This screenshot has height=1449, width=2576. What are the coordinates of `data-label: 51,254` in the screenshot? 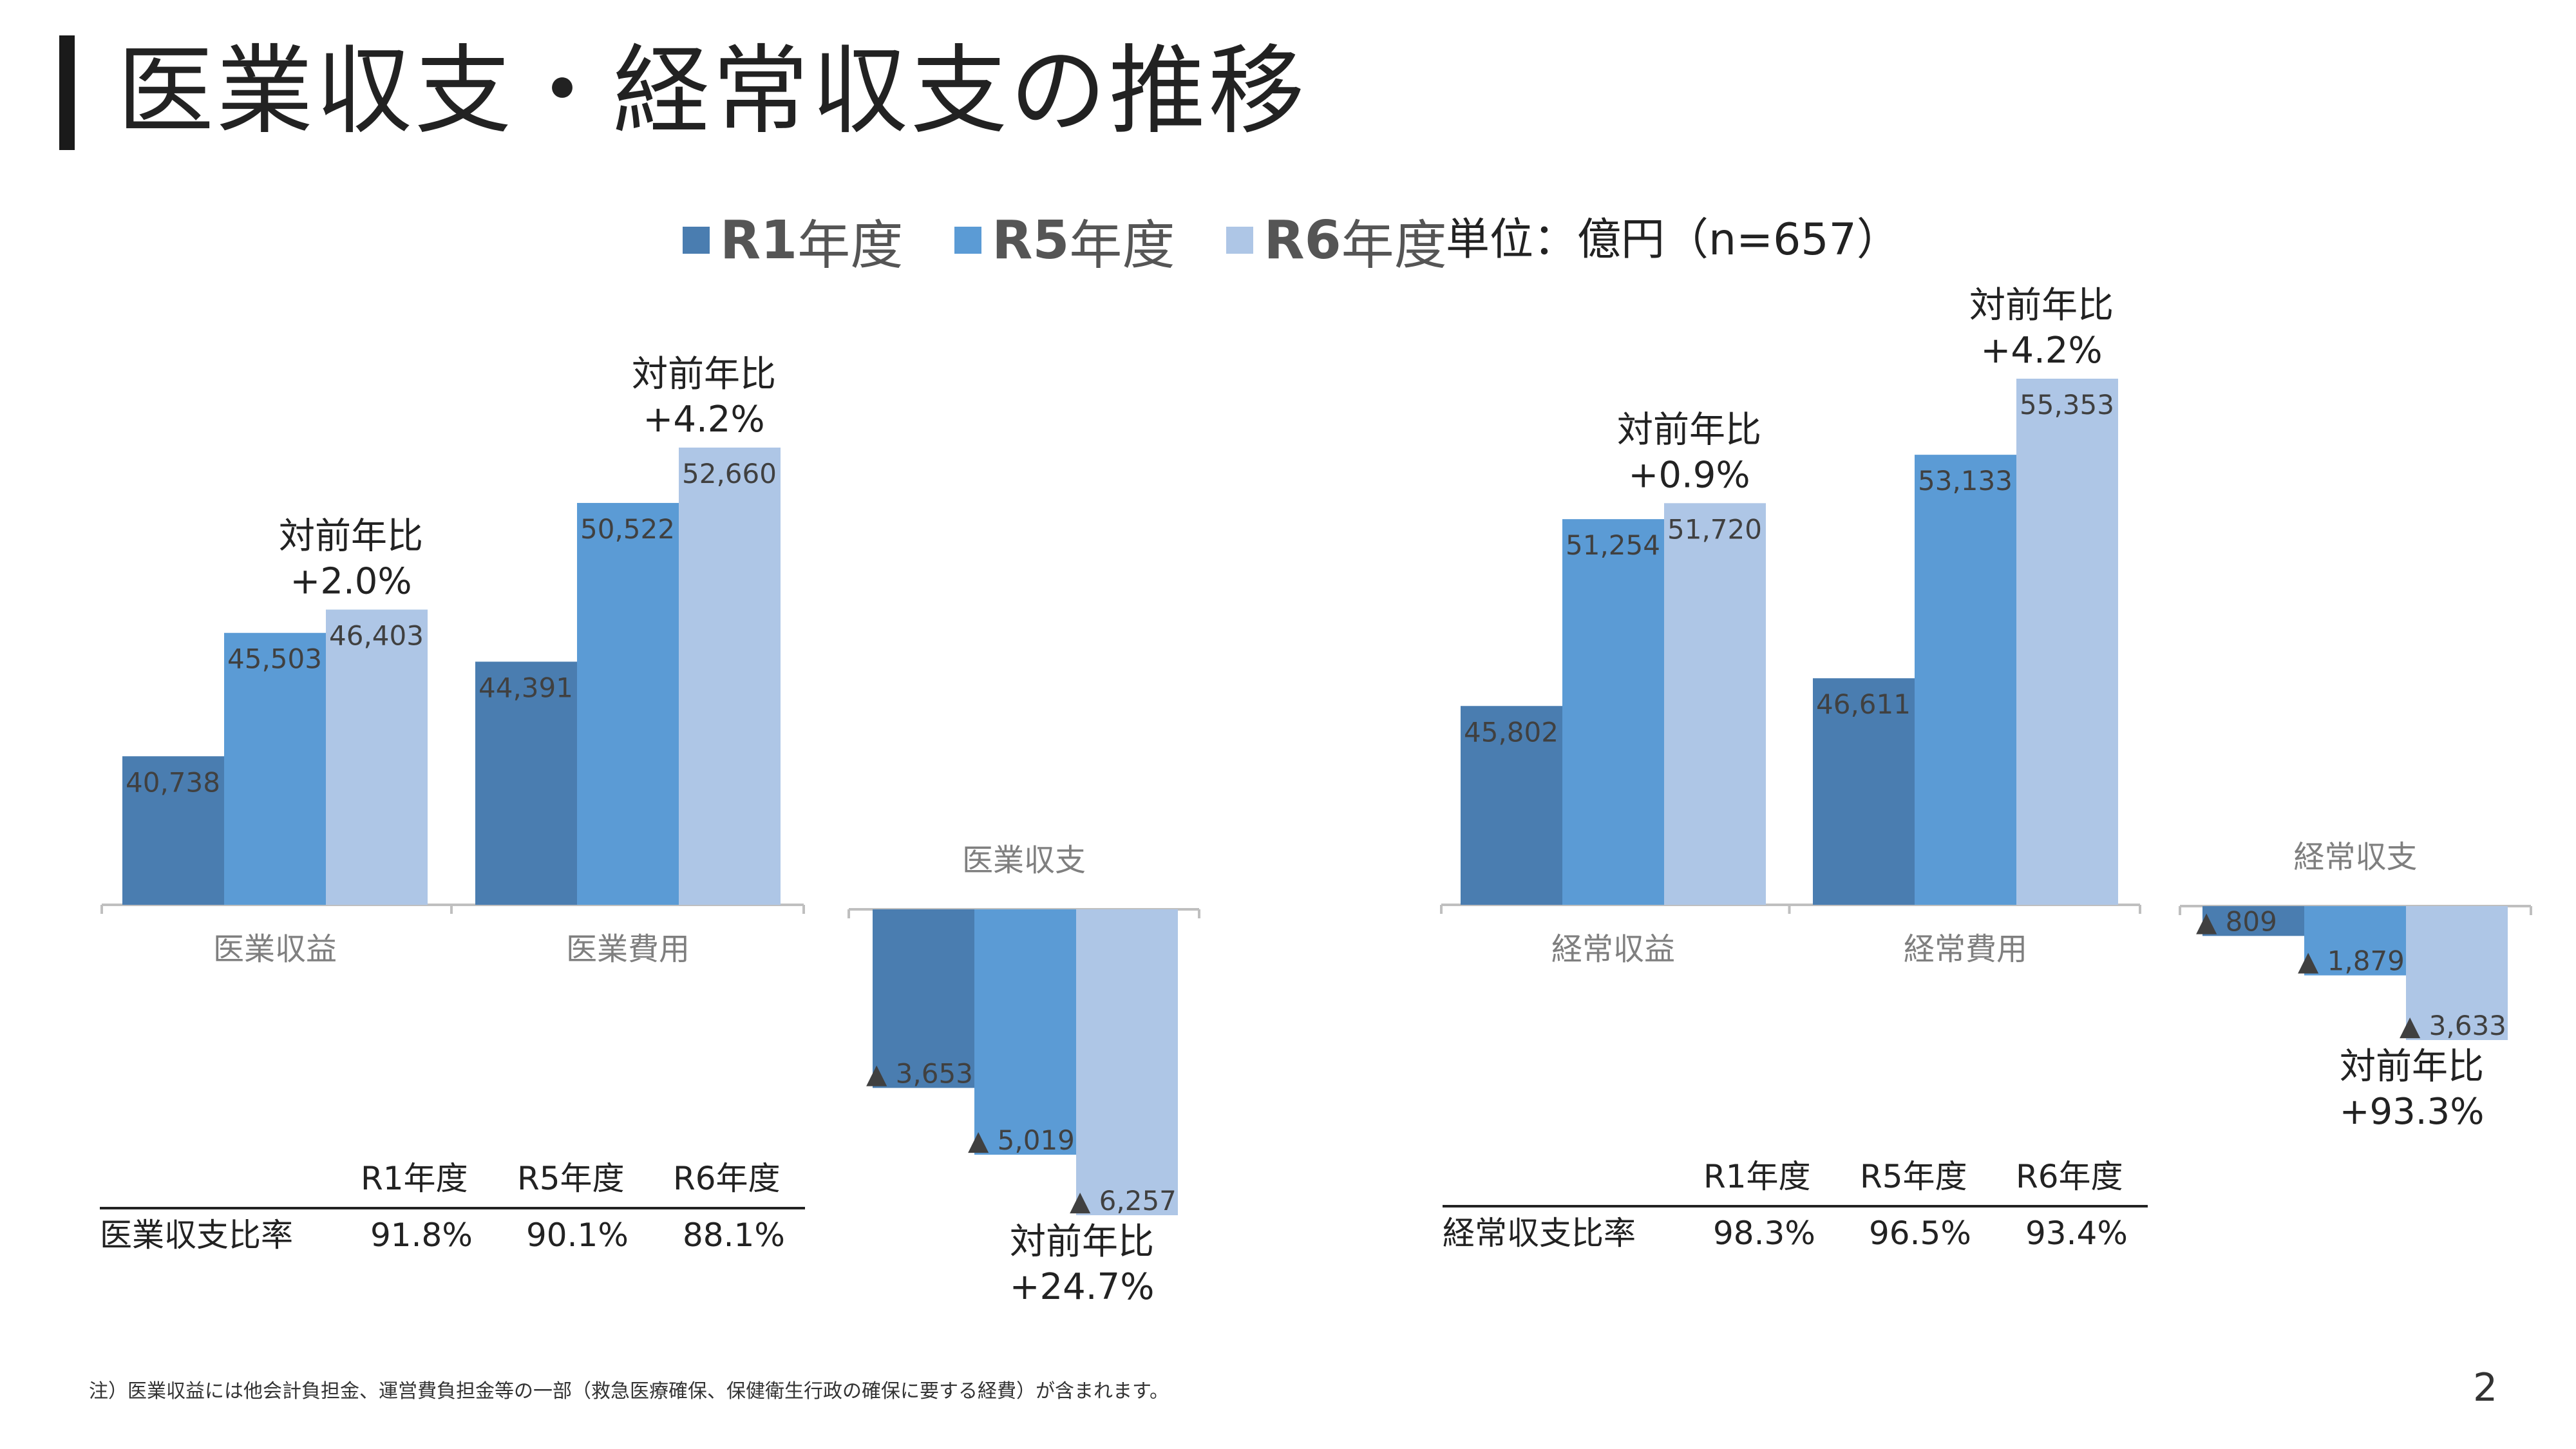 It's located at (1613, 545).